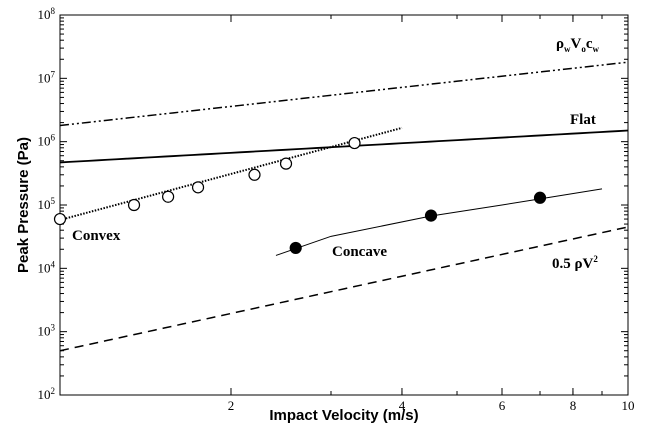 The height and width of the screenshot is (436, 648). Describe the element at coordinates (47, 14) in the screenshot. I see `y-tick-label: 10⁸` at that location.